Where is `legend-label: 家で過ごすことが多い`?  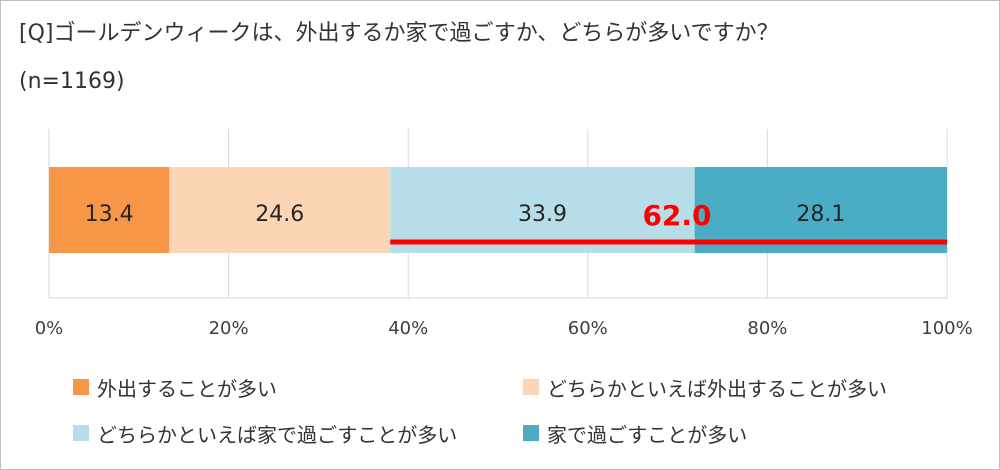
legend-label: 家で過ごすことが多い is located at coordinates (647, 434).